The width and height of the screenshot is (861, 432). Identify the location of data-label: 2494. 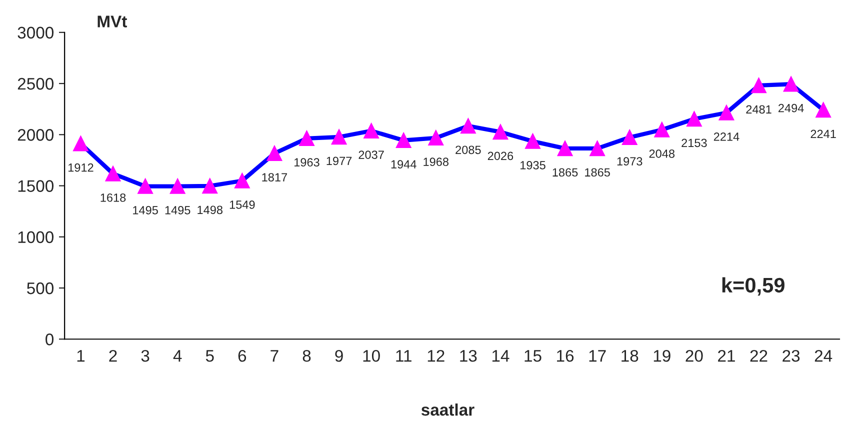
(791, 108).